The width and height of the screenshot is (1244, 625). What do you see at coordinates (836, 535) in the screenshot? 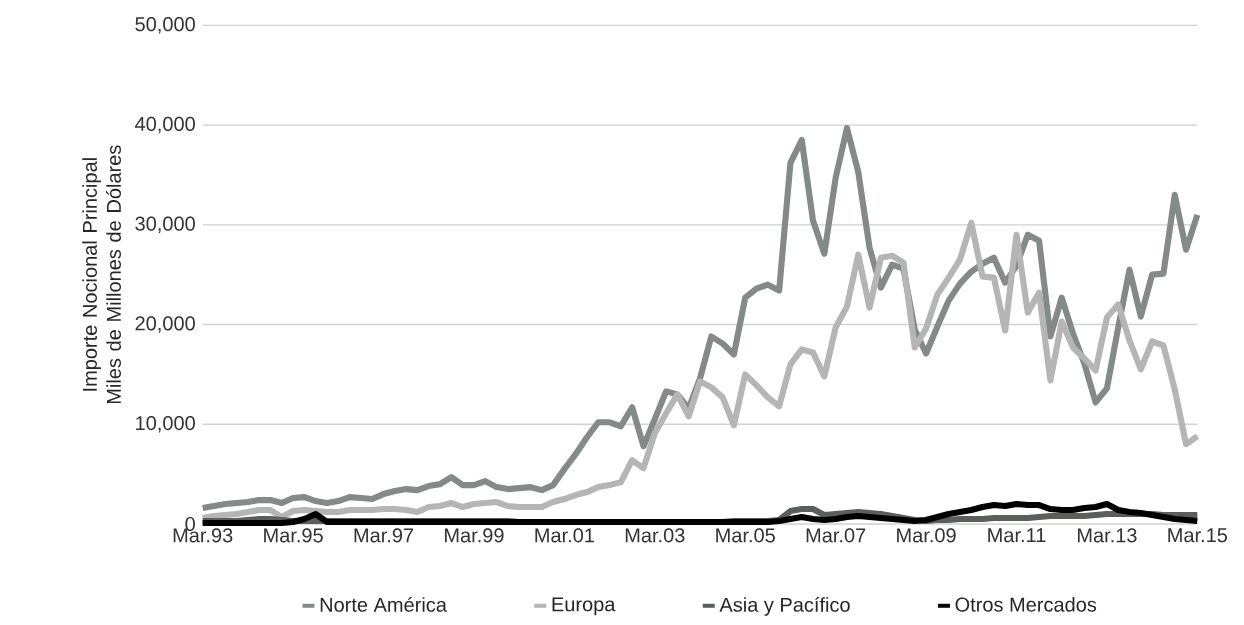
I see `x-tick-label: Mar.07` at bounding box center [836, 535].